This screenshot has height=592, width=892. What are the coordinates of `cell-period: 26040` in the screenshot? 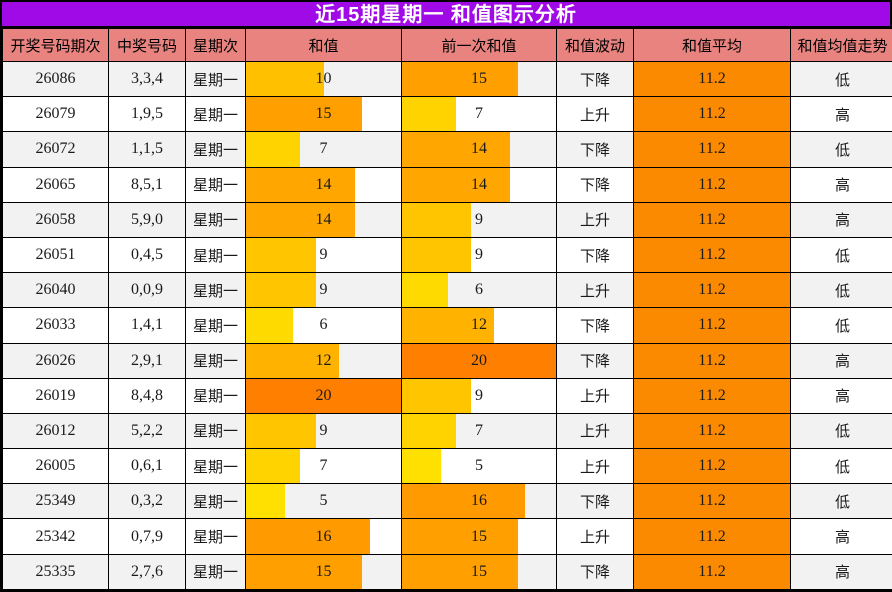 It's located at (55, 290).